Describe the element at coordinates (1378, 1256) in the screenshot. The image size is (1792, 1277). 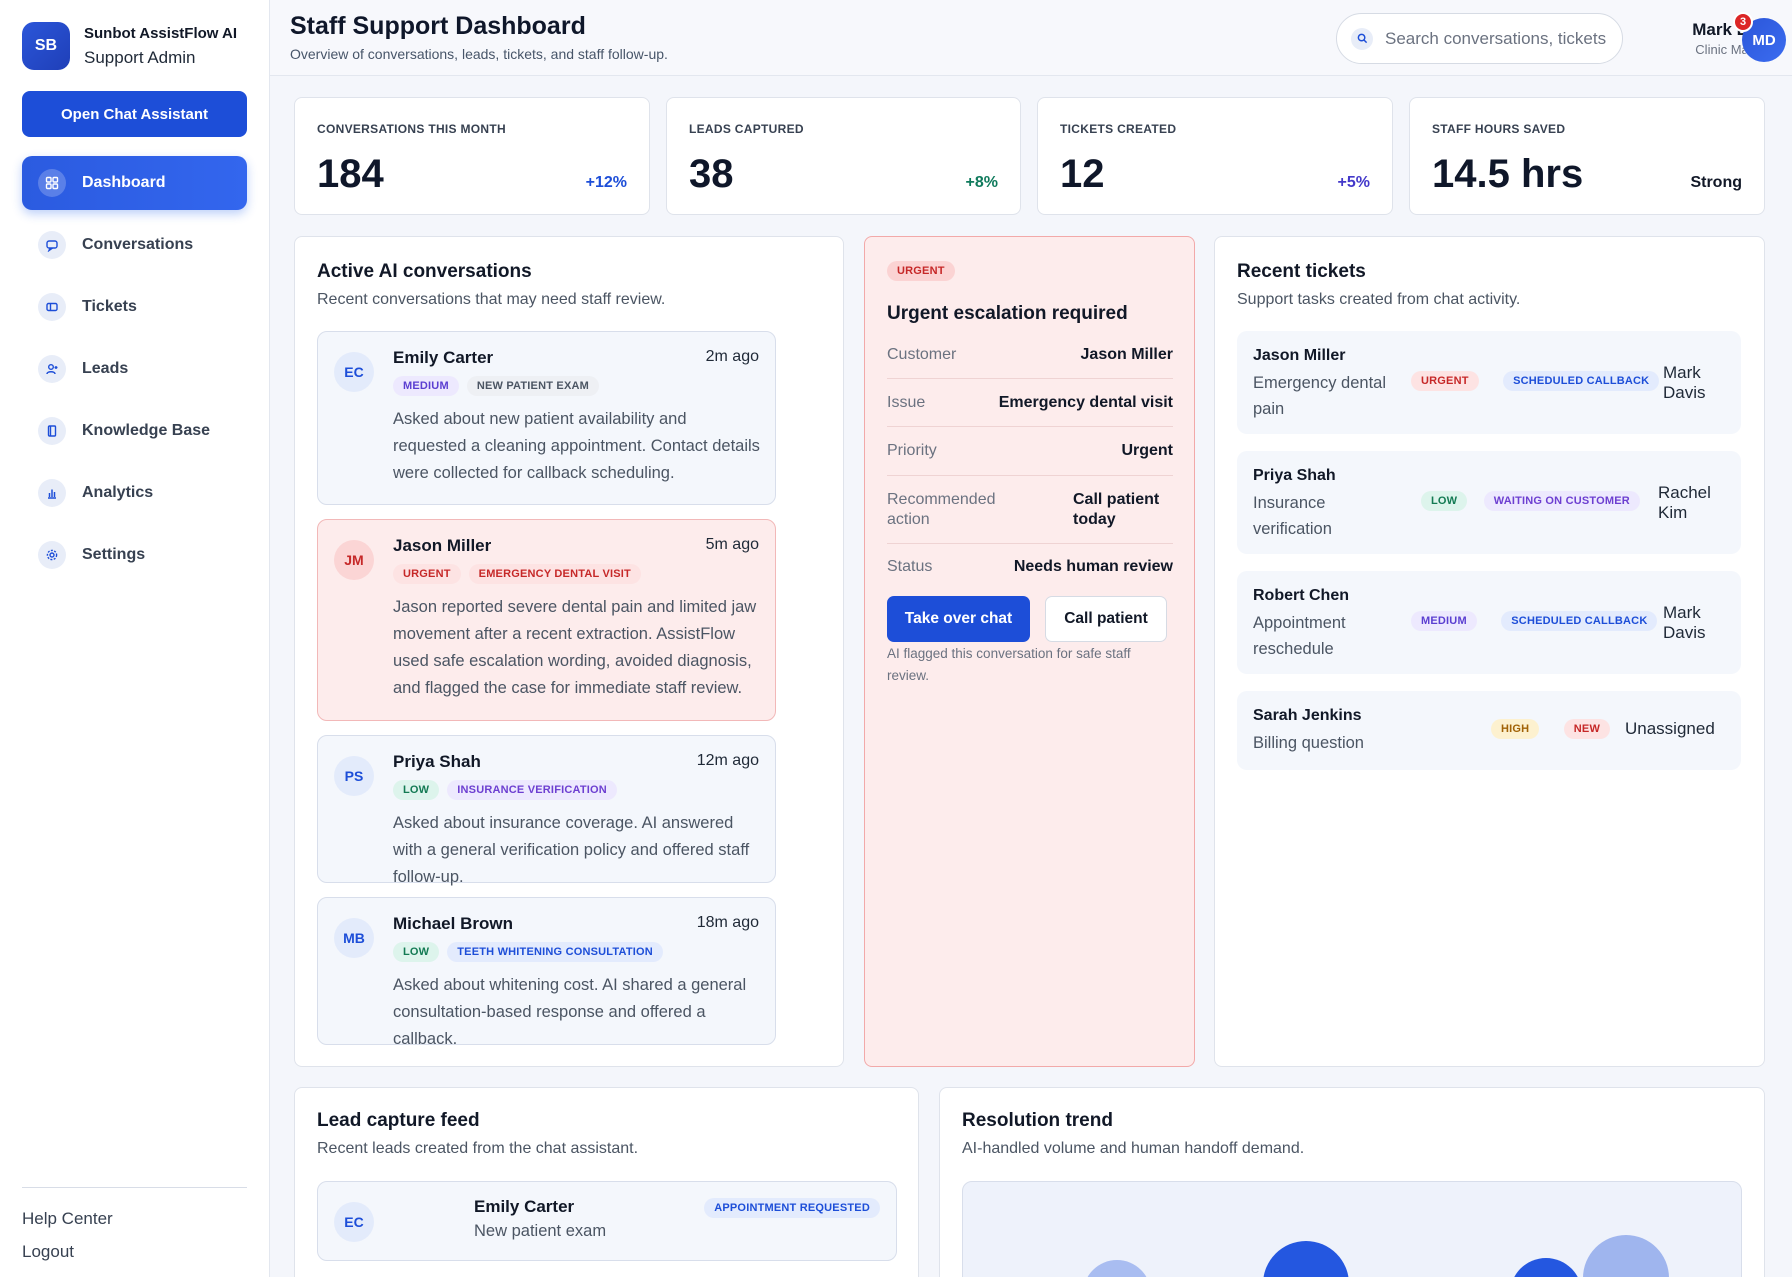
I see `trend-chart` at that location.